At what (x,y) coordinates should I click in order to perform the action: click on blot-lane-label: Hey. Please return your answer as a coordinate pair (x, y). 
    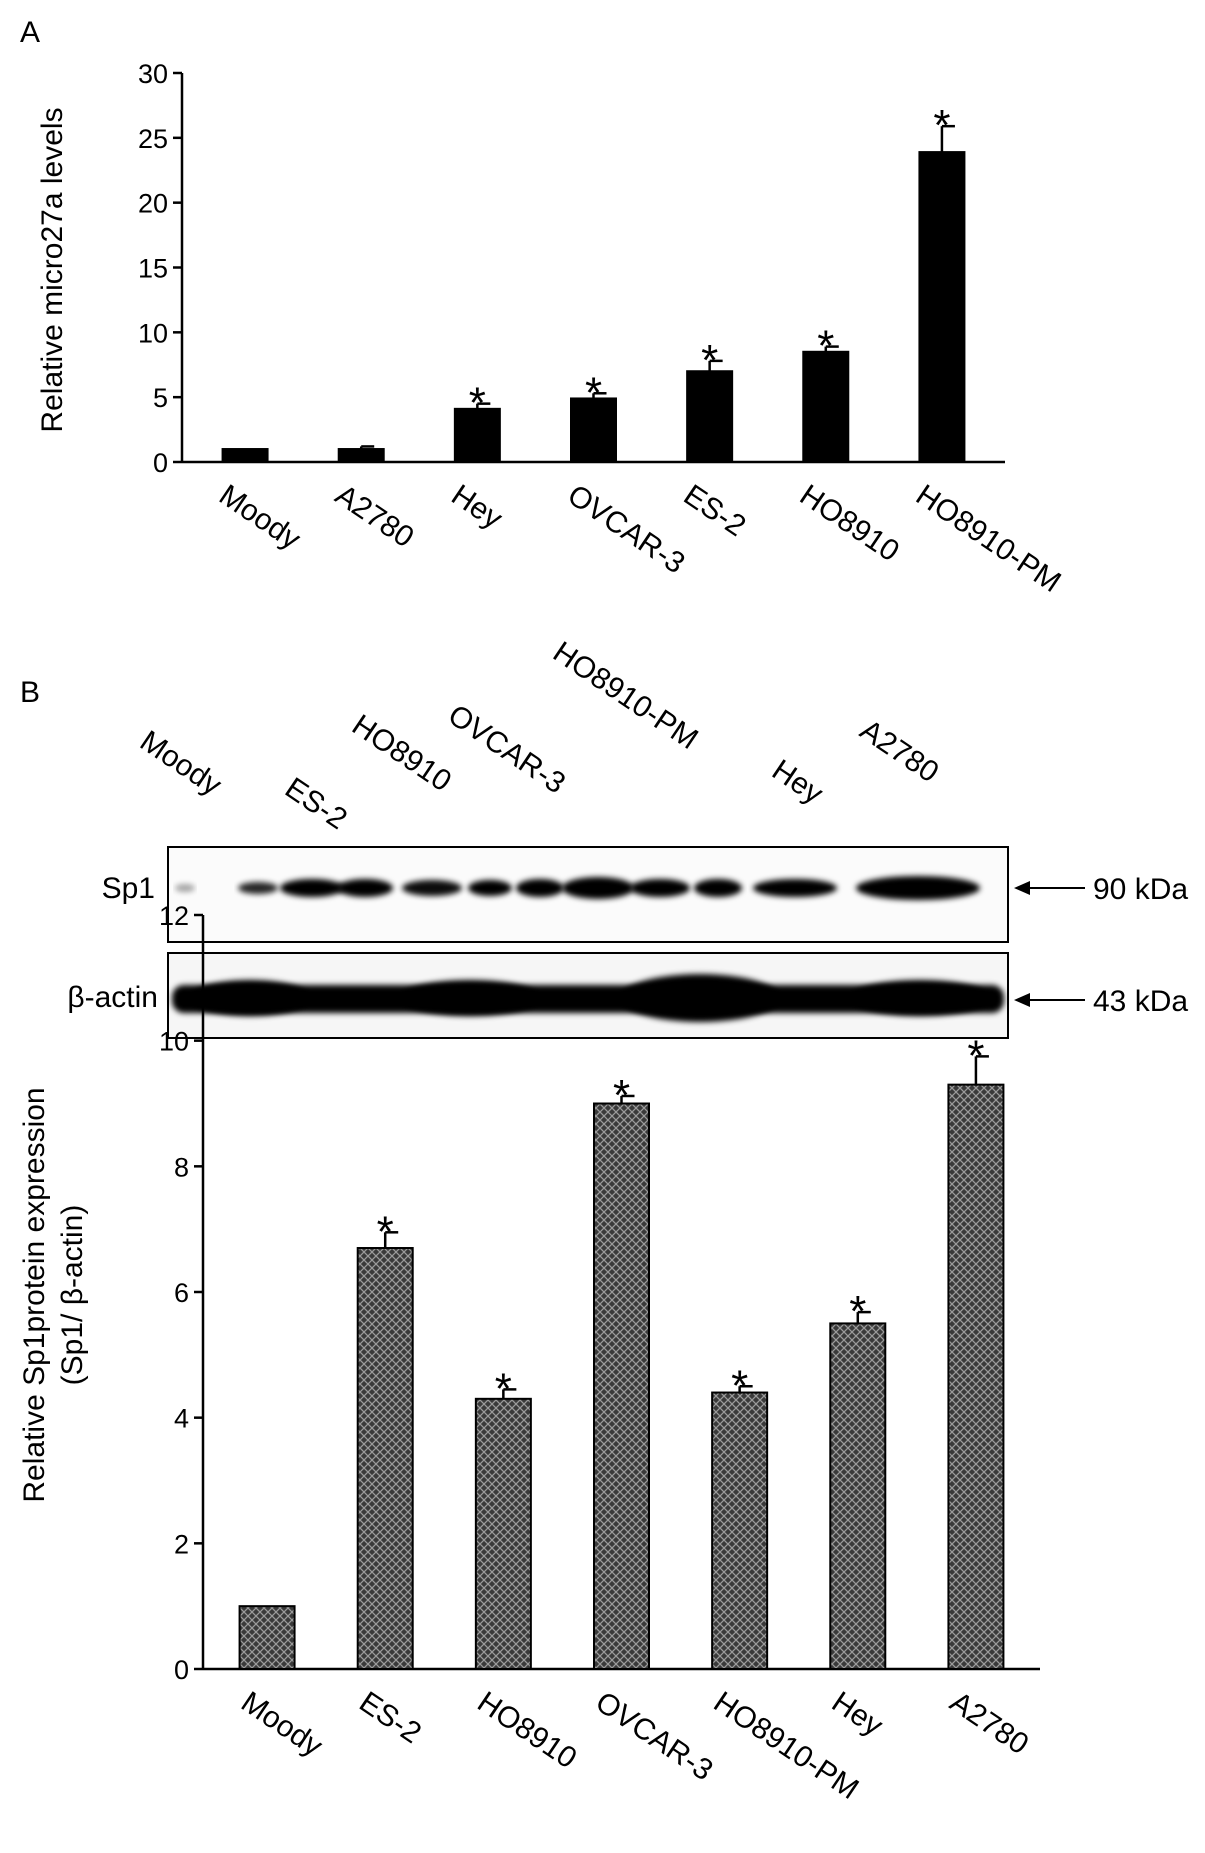
    Looking at the image, I should click on (797, 781).